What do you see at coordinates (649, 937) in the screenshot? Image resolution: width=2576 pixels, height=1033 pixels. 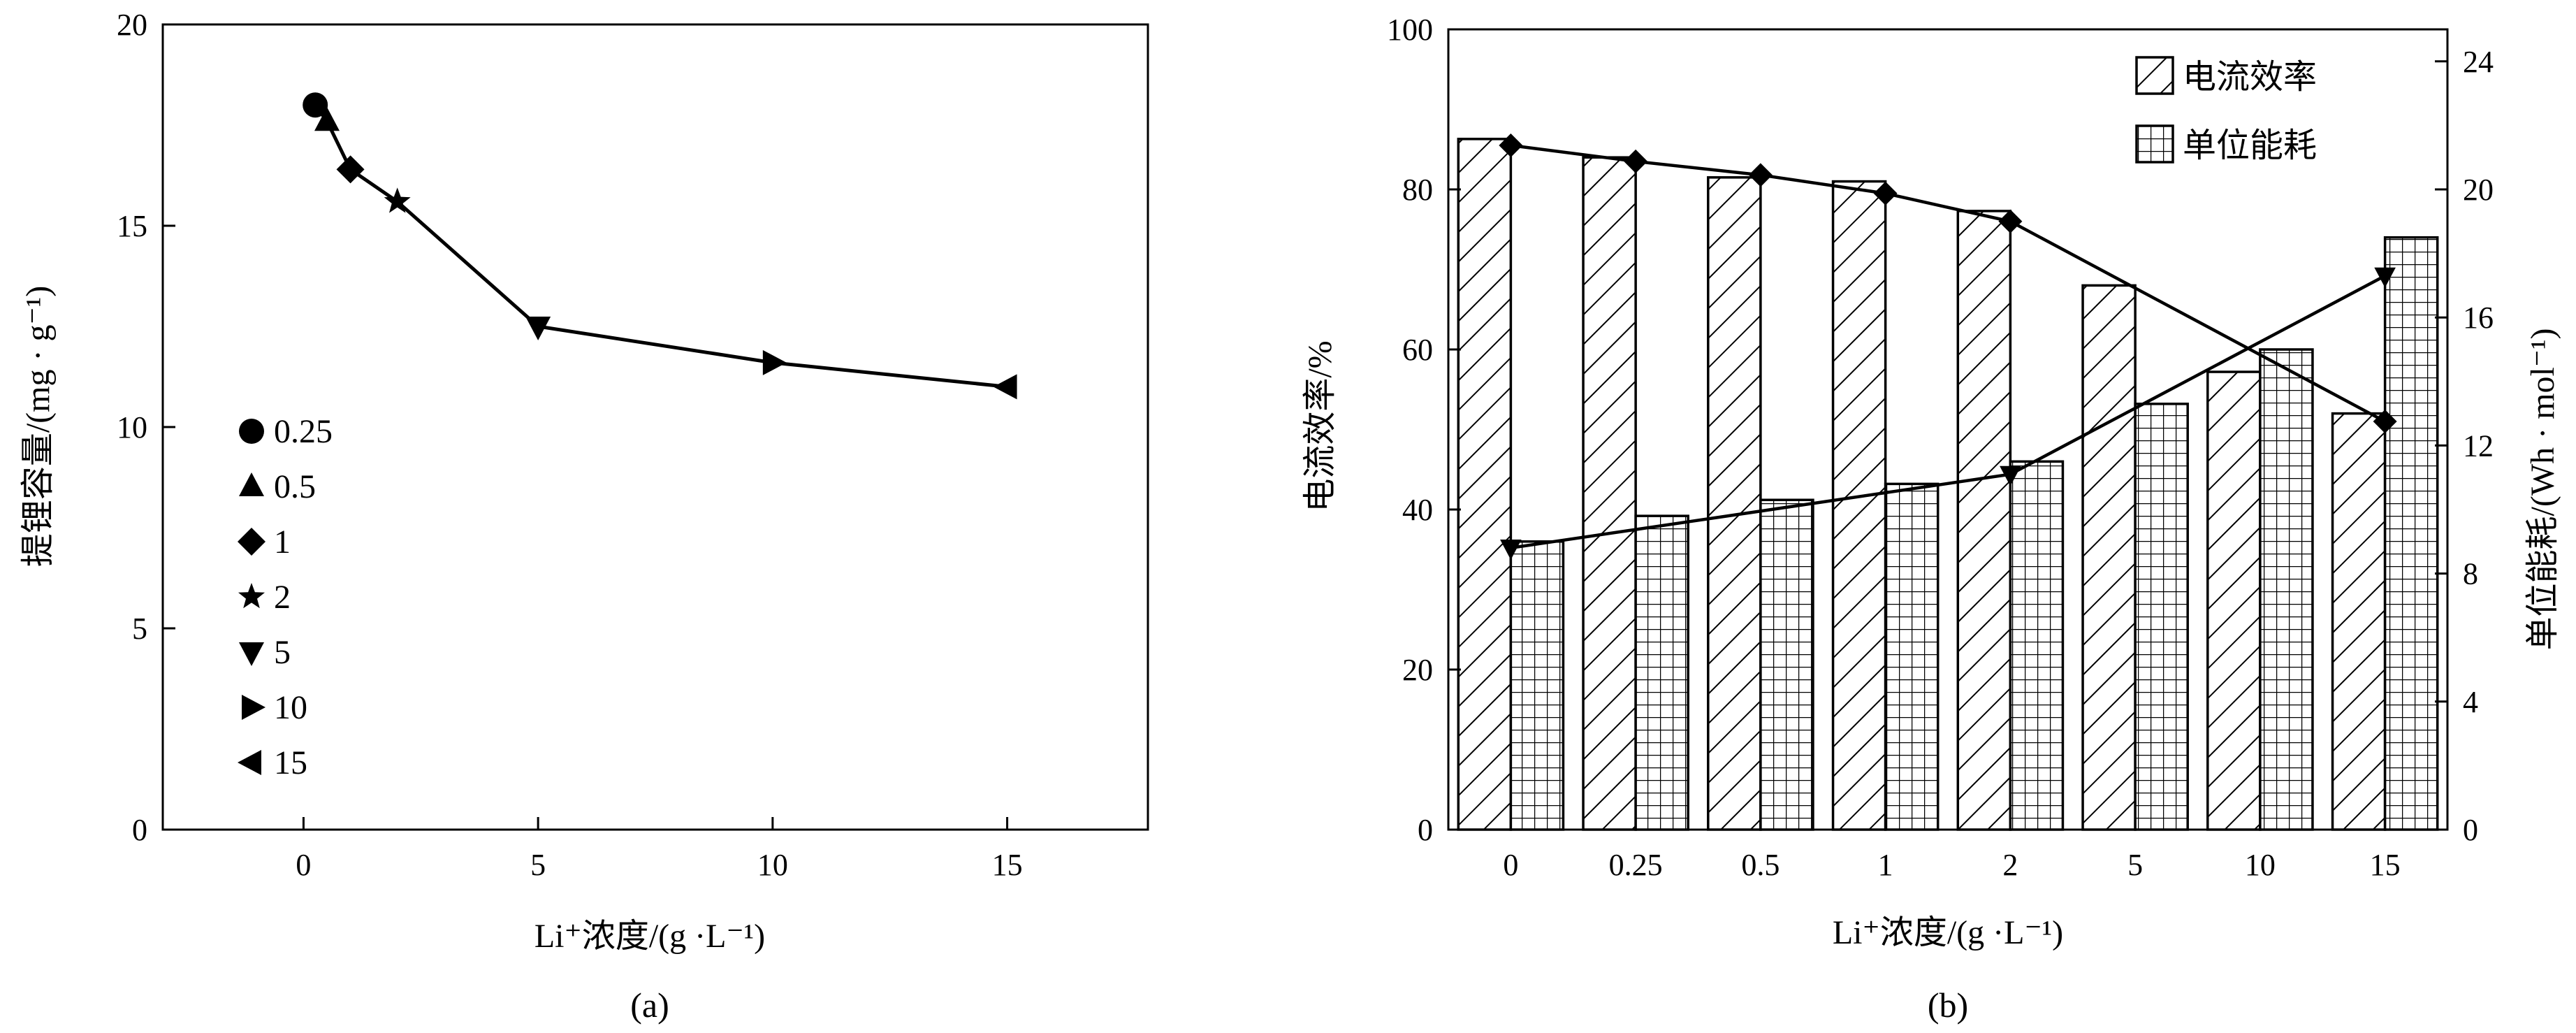 I see `x-axis-label-a: Li⁺浓度/(g ·L⁻¹)` at bounding box center [649, 937].